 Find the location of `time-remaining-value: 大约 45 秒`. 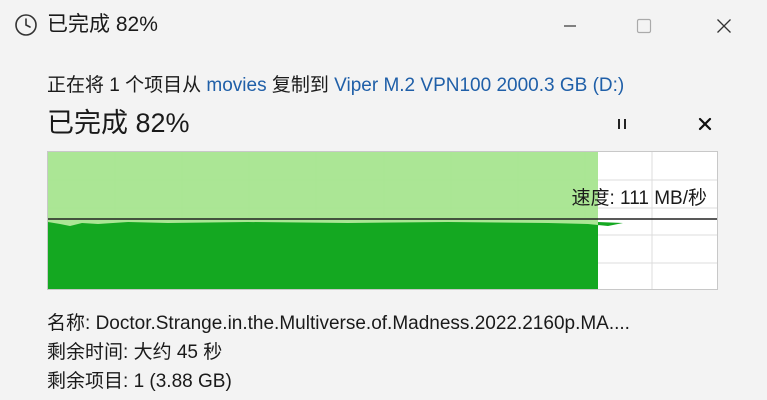

time-remaining-value: 大约 45 秒 is located at coordinates (178, 352).